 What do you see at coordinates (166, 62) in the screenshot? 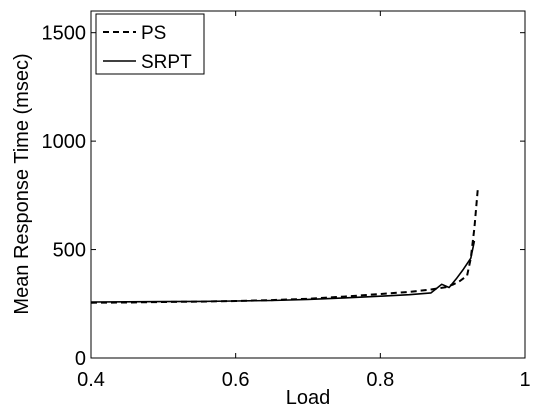
I see `legend-srpt-label: SRPT` at bounding box center [166, 62].